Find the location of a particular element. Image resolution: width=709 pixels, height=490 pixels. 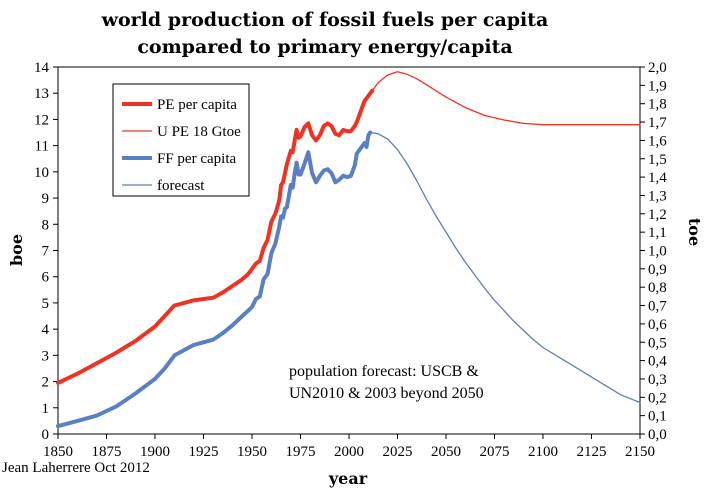

y2-tick-label-1: 0,1 is located at coordinates (657, 417).